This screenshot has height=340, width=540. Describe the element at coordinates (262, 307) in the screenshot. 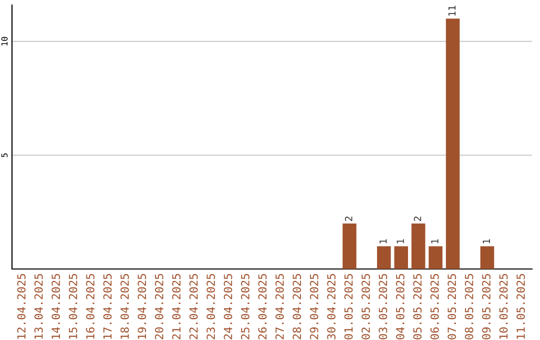

I see `x-tick-label: 26.04.2025` at that location.